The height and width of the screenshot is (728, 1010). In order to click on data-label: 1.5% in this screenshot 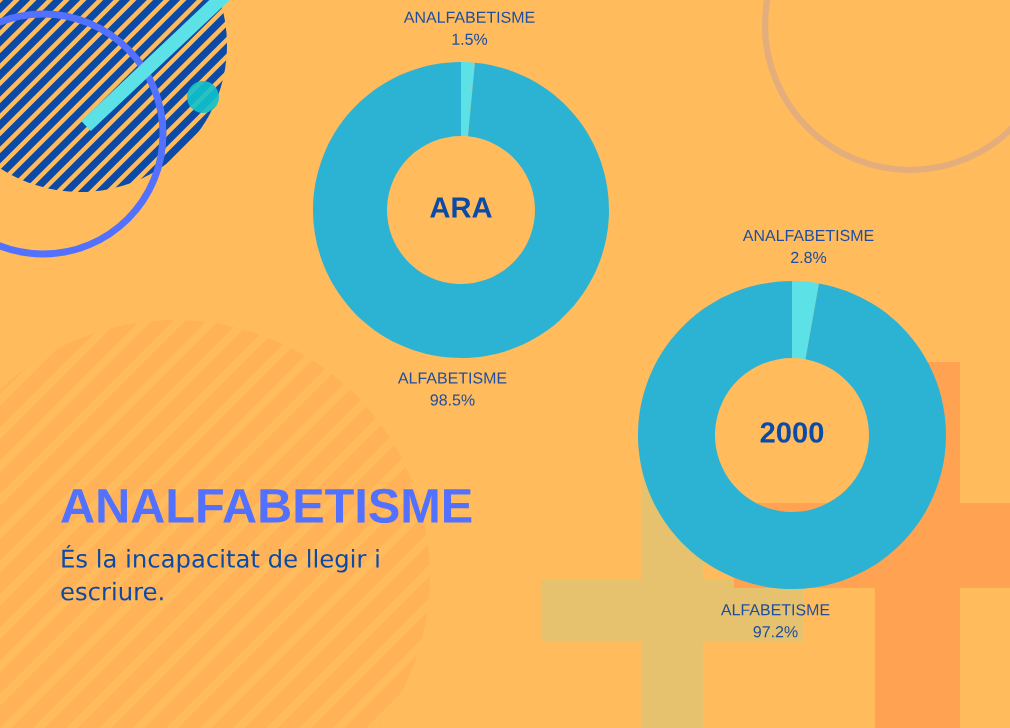, I will do `click(470, 39)`.